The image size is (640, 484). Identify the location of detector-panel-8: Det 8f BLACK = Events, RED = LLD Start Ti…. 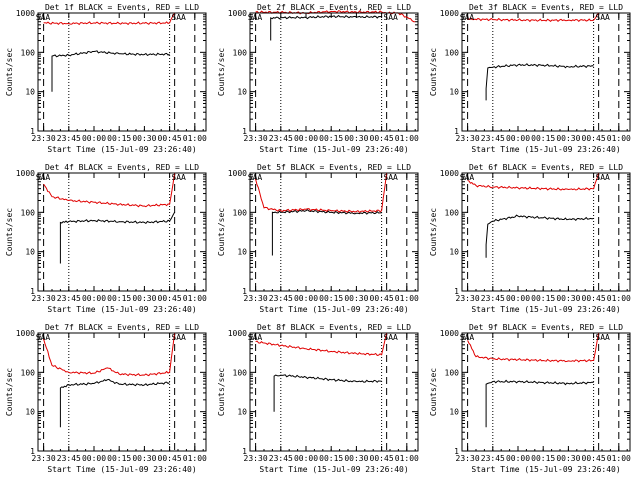
(318, 398).